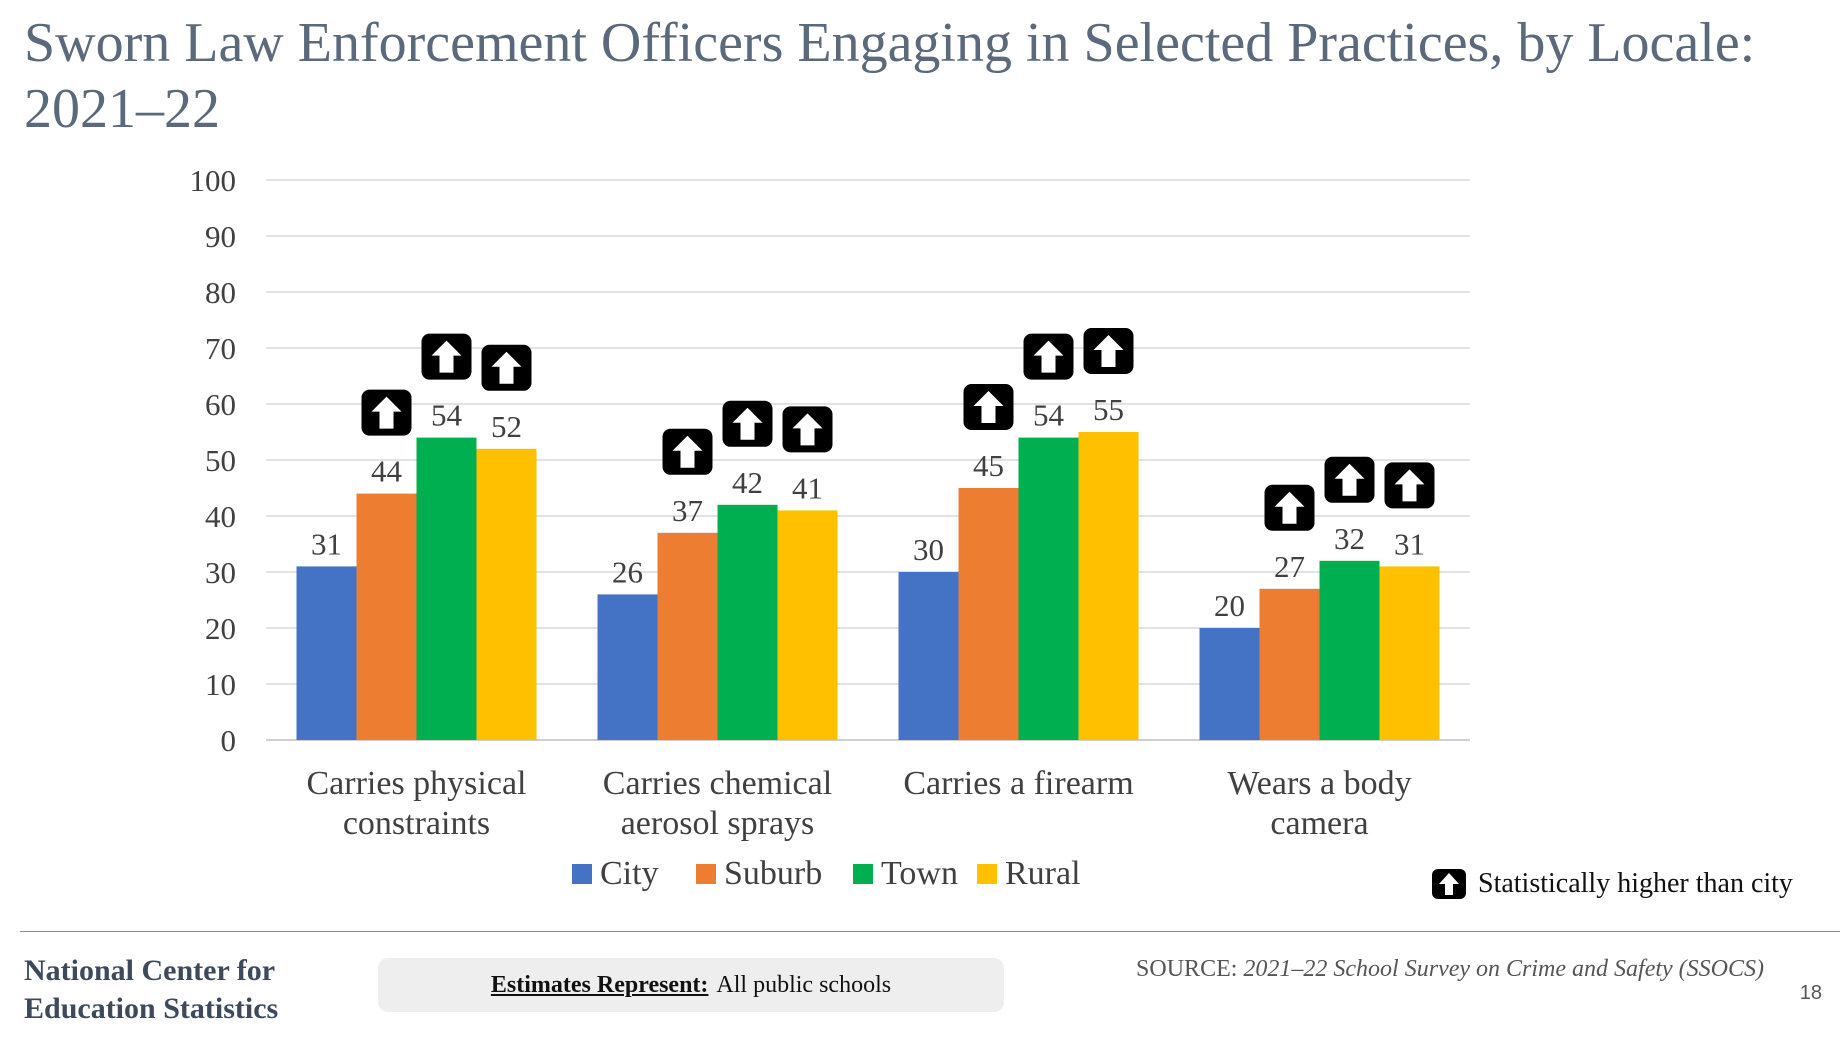 The width and height of the screenshot is (1848, 1048). Describe the element at coordinates (220, 460) in the screenshot. I see `y-tick-label: 50` at that location.